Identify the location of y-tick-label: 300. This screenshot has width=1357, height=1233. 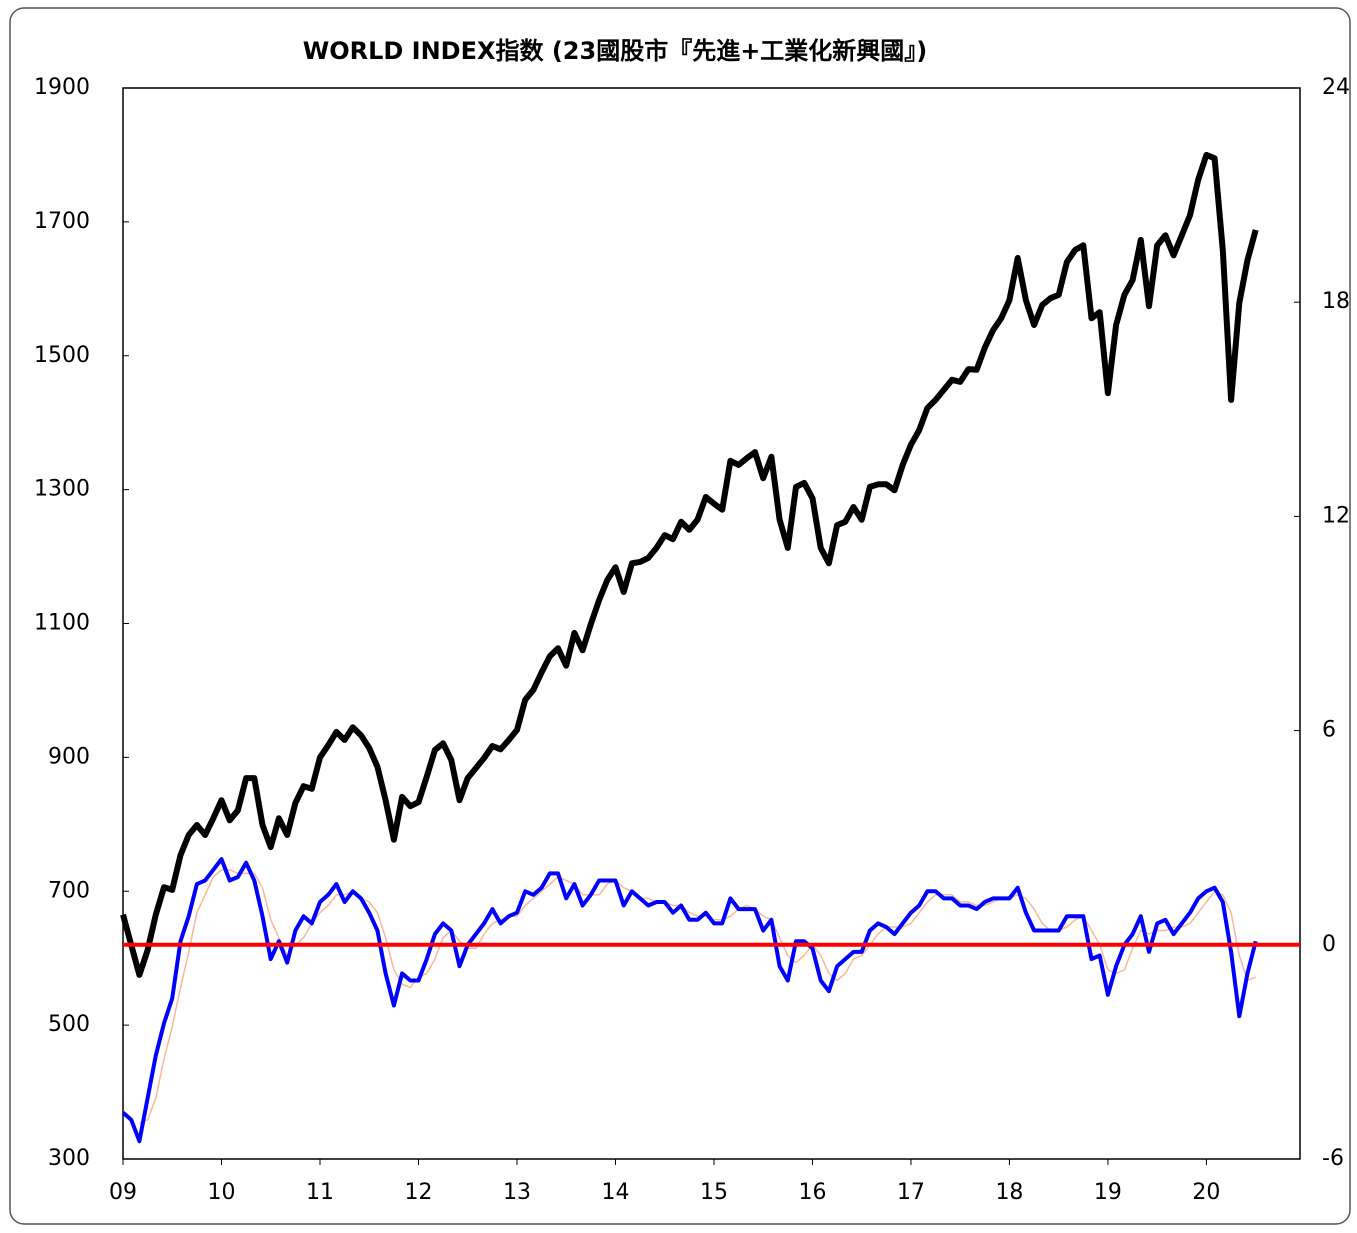
(69, 1158).